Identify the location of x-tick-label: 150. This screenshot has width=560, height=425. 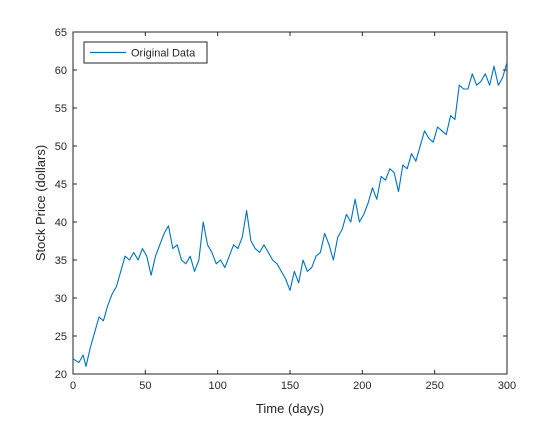
(290, 386).